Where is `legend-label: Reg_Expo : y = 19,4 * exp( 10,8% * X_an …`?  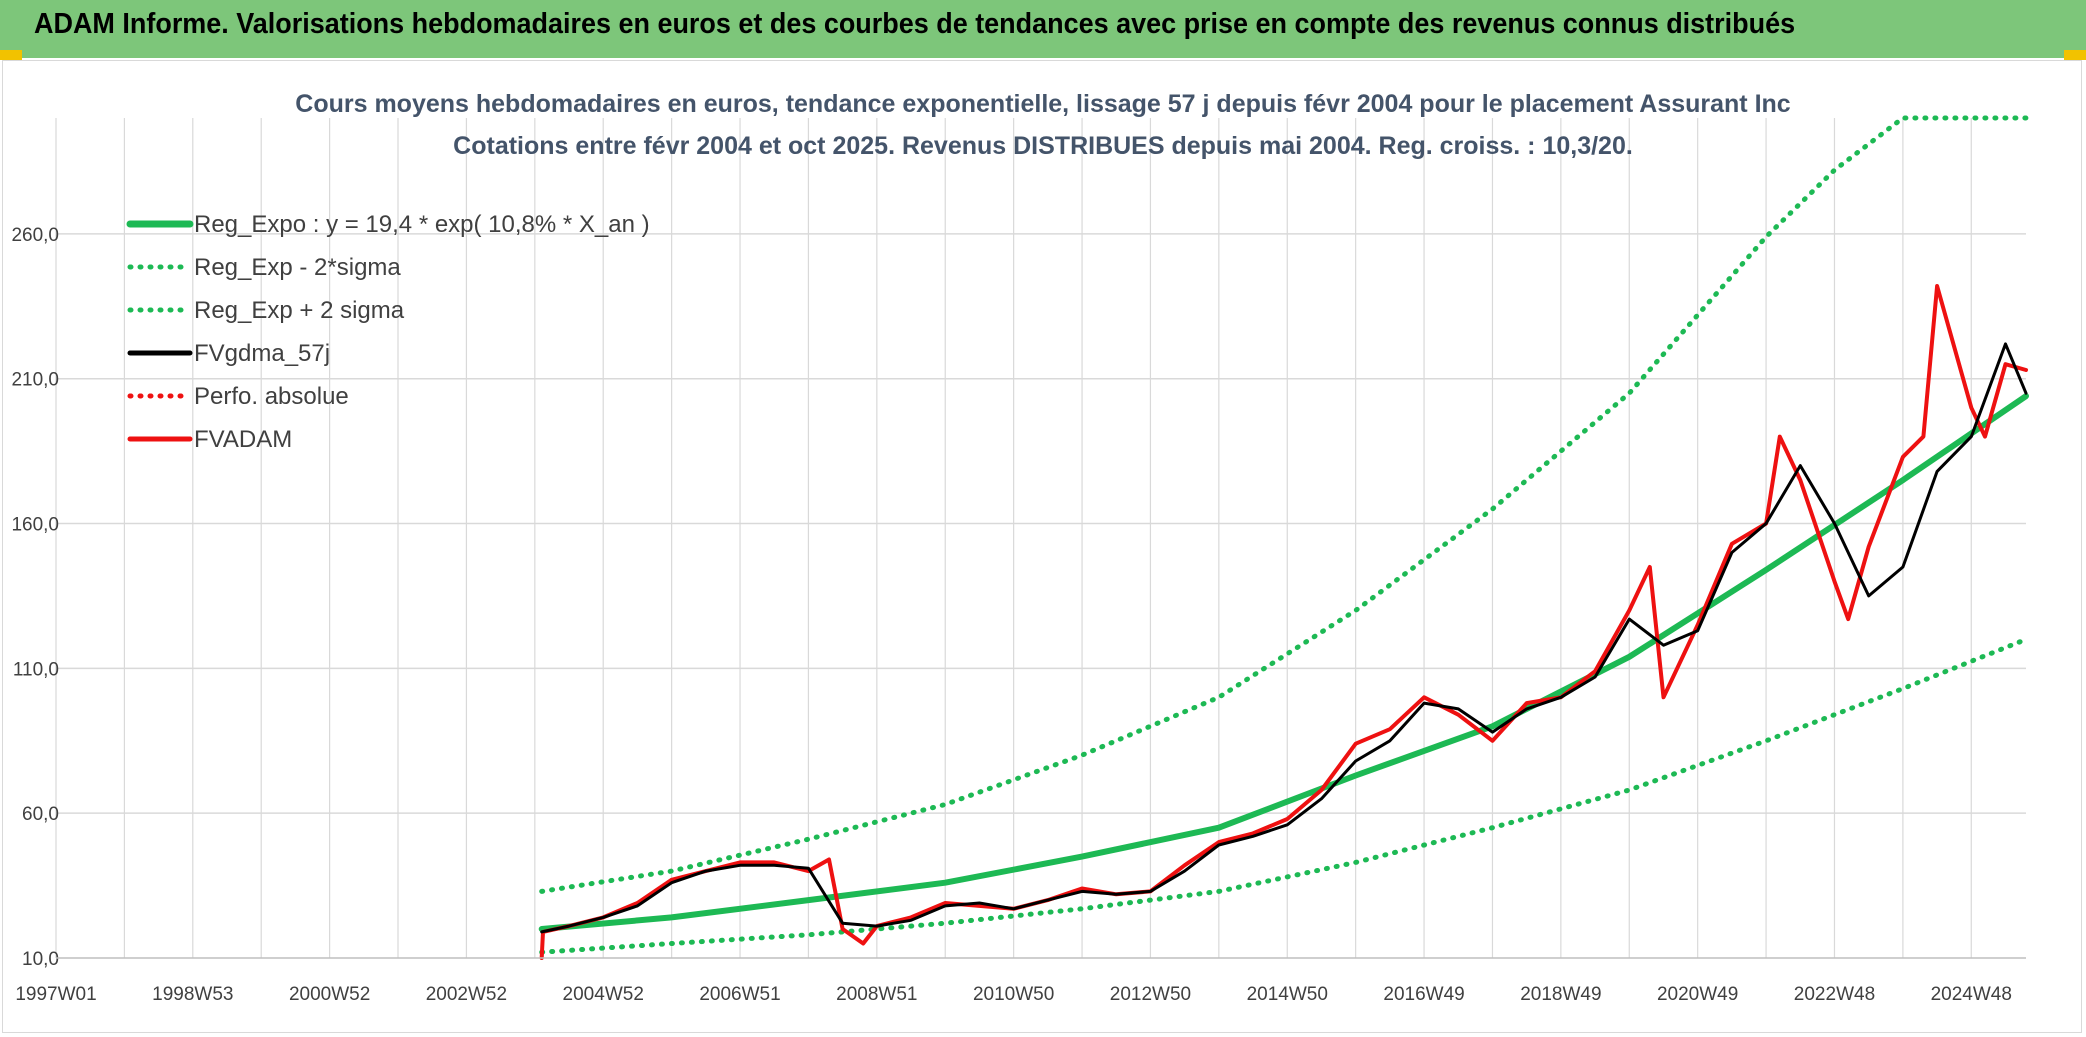
legend-label: Reg_Expo : y = 19,4 * exp( 10,8% * X_an … is located at coordinates (422, 224).